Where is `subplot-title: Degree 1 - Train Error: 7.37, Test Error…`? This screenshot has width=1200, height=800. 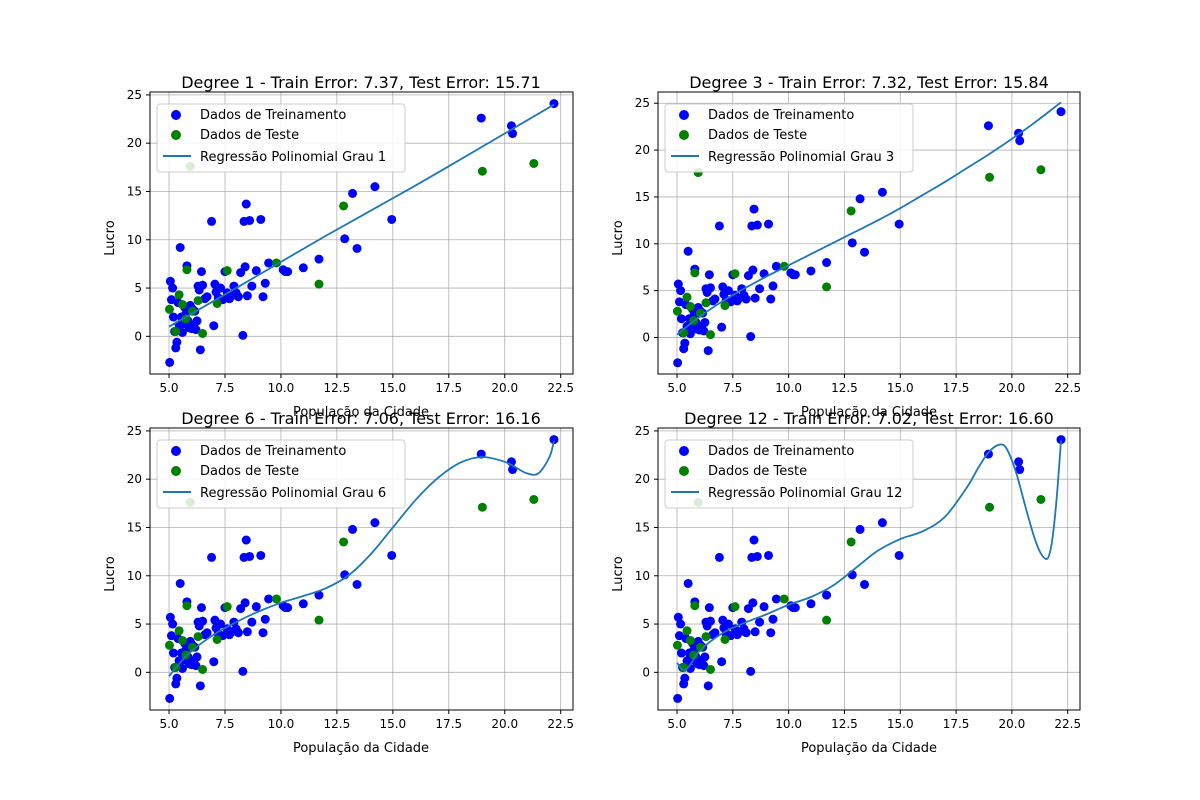
subplot-title: Degree 1 - Train Error: 7.37, Test Error… is located at coordinates (361, 82).